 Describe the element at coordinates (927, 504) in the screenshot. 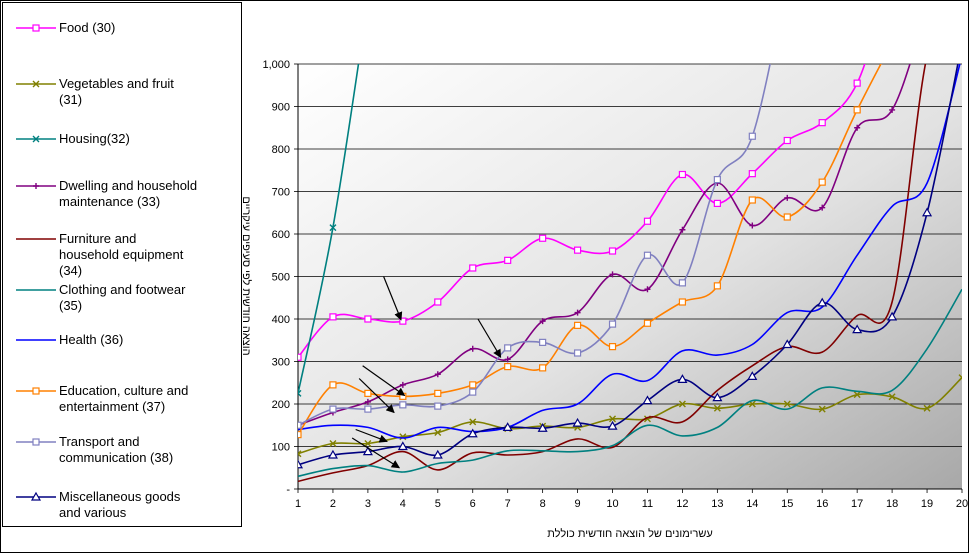

I see `x-tick-label: 19` at that location.